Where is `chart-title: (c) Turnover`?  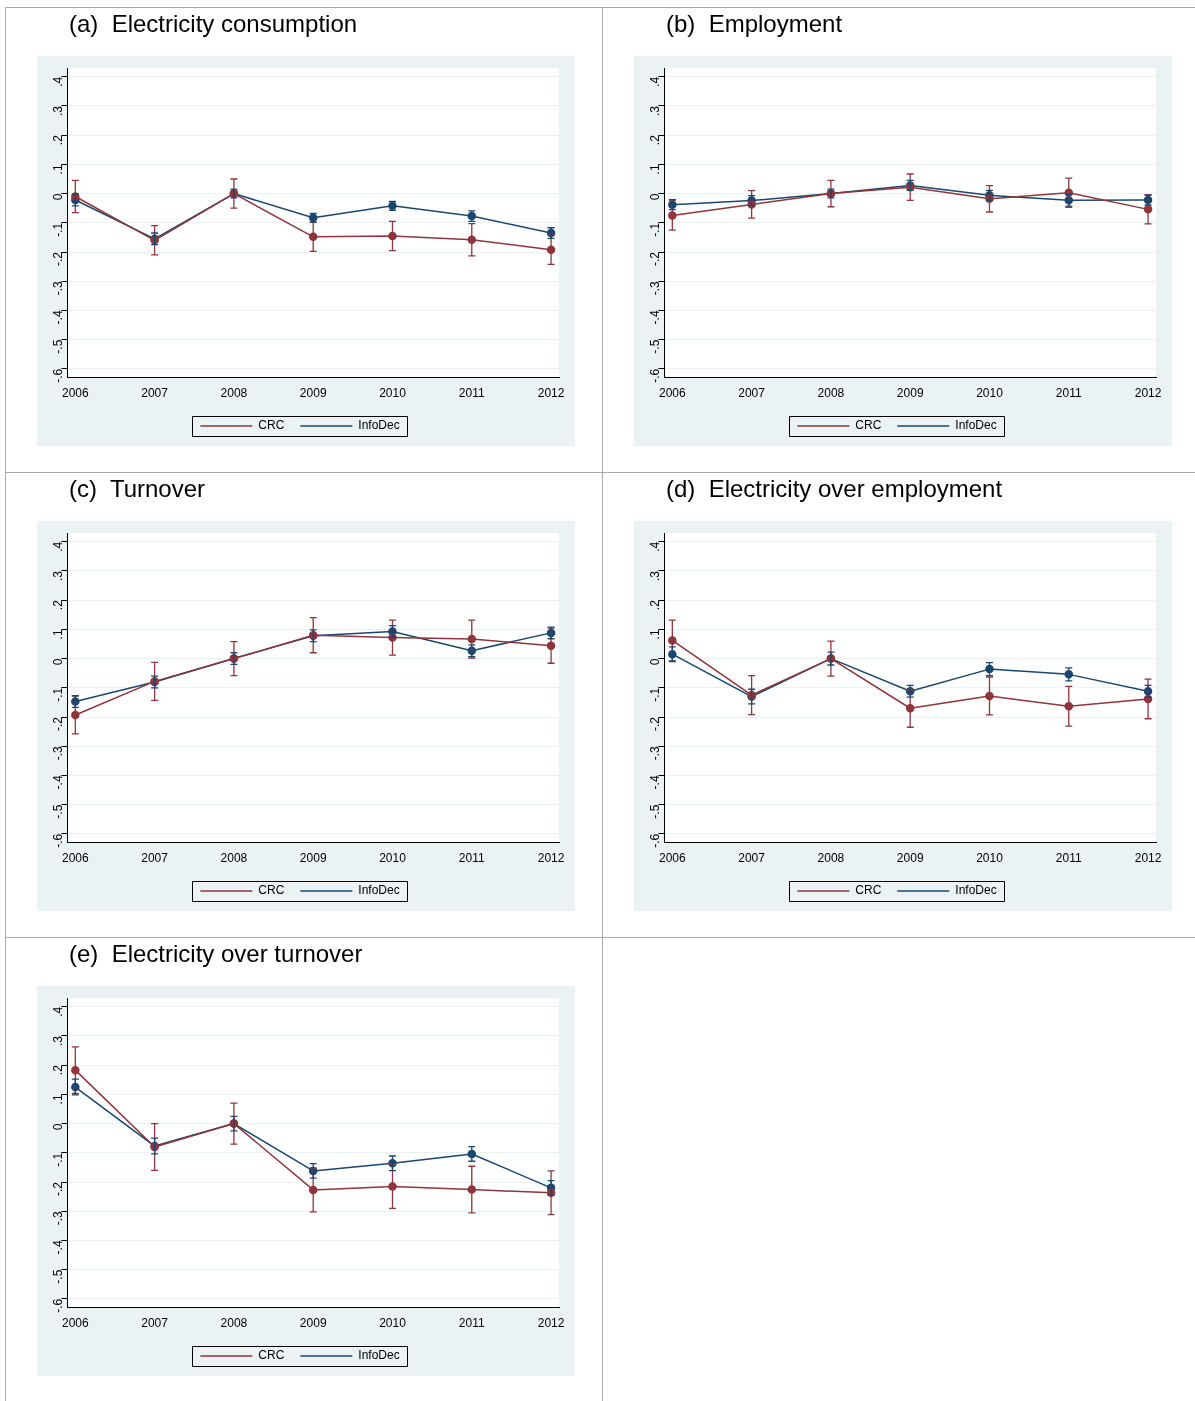
chart-title: (c) Turnover is located at coordinates (137, 489).